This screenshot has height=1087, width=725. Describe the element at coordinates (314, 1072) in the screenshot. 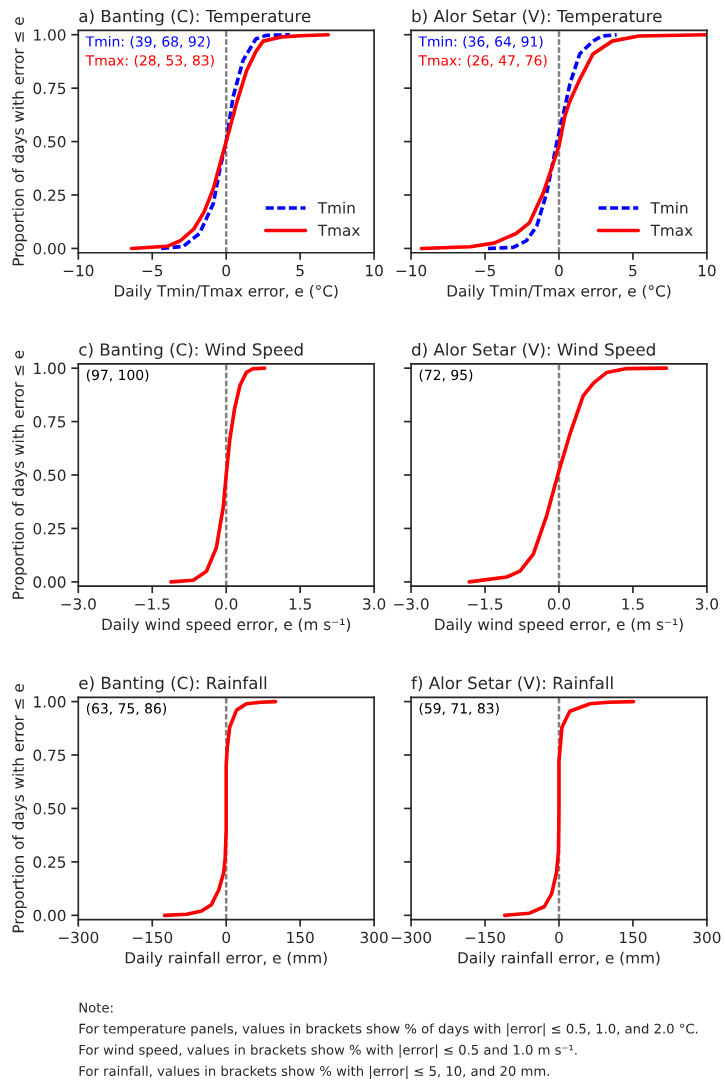

I see `text: For rainfall, values in brackets show % with |error| ≤ 5, 10, and 20 mm.` at that location.